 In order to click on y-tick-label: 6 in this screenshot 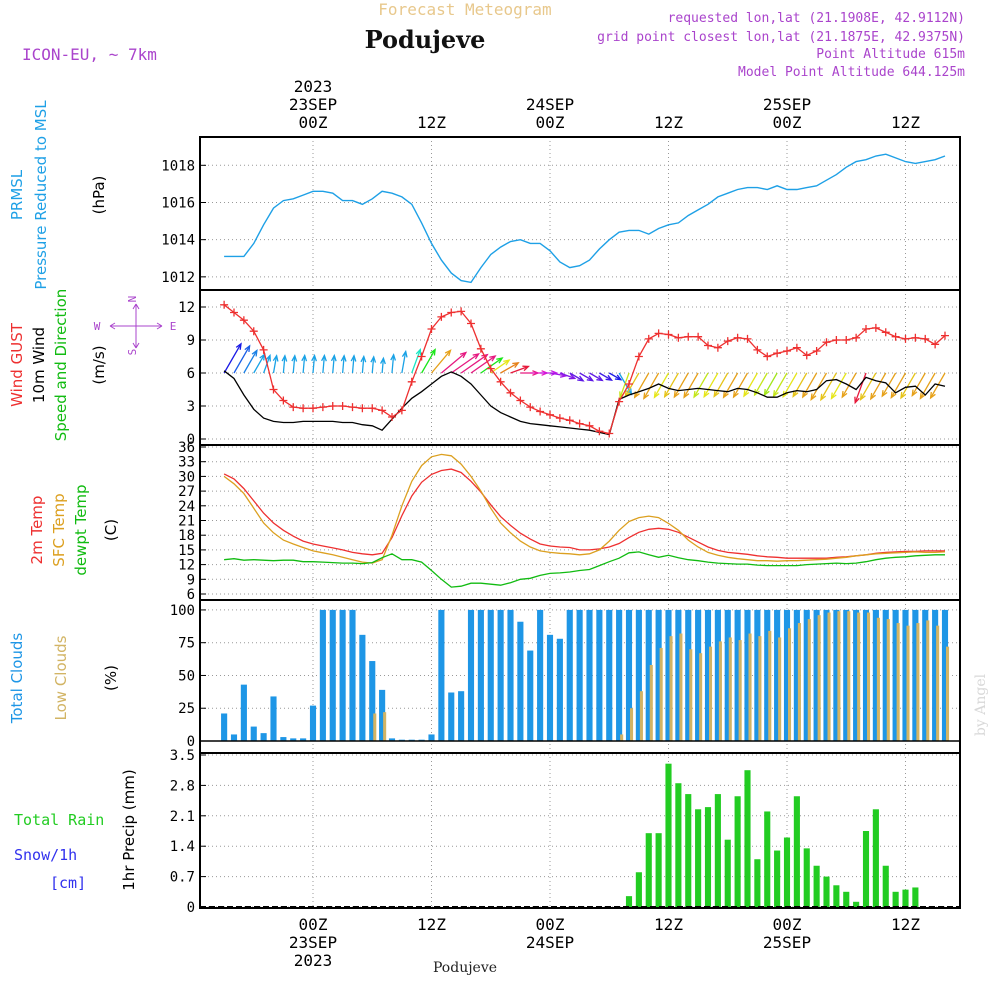, I will do `click(191, 374)`.